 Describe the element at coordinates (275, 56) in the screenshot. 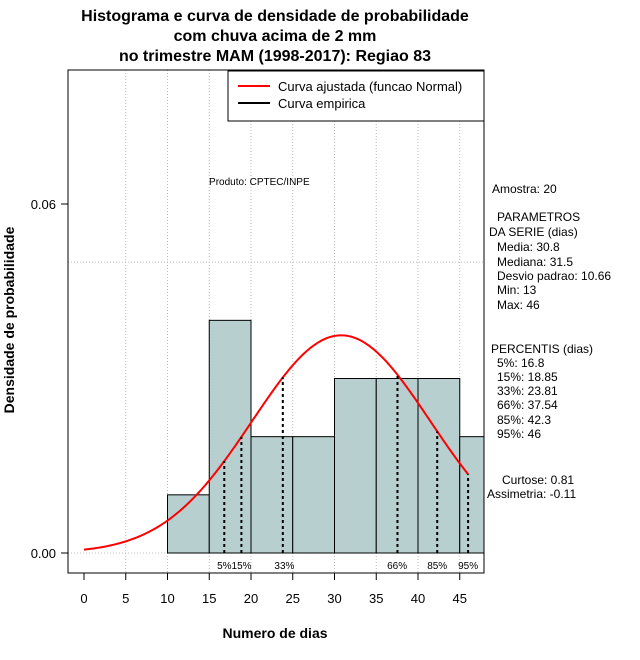

I see `chart-title-line-3: no trimestre MAM (1998-2017): Regiao 83` at that location.